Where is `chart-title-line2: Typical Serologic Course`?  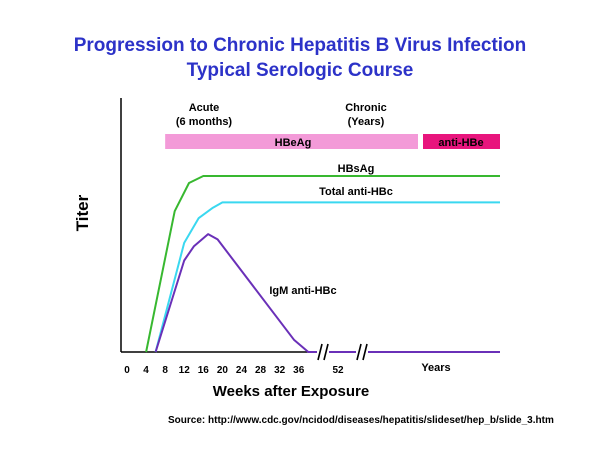 chart-title-line2: Typical Serologic Course is located at coordinates (300, 70).